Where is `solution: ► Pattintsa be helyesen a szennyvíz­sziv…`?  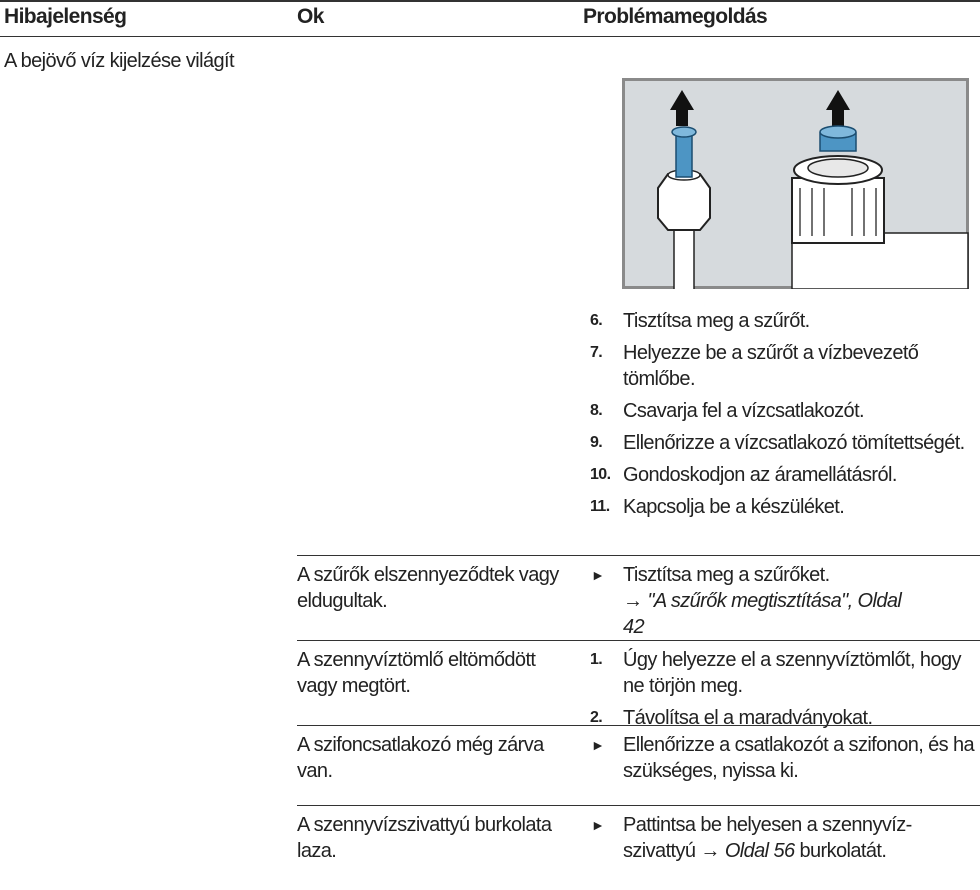 solution: ► Pattintsa be helyesen a szennyvíz­sziv… is located at coordinates (780, 838).